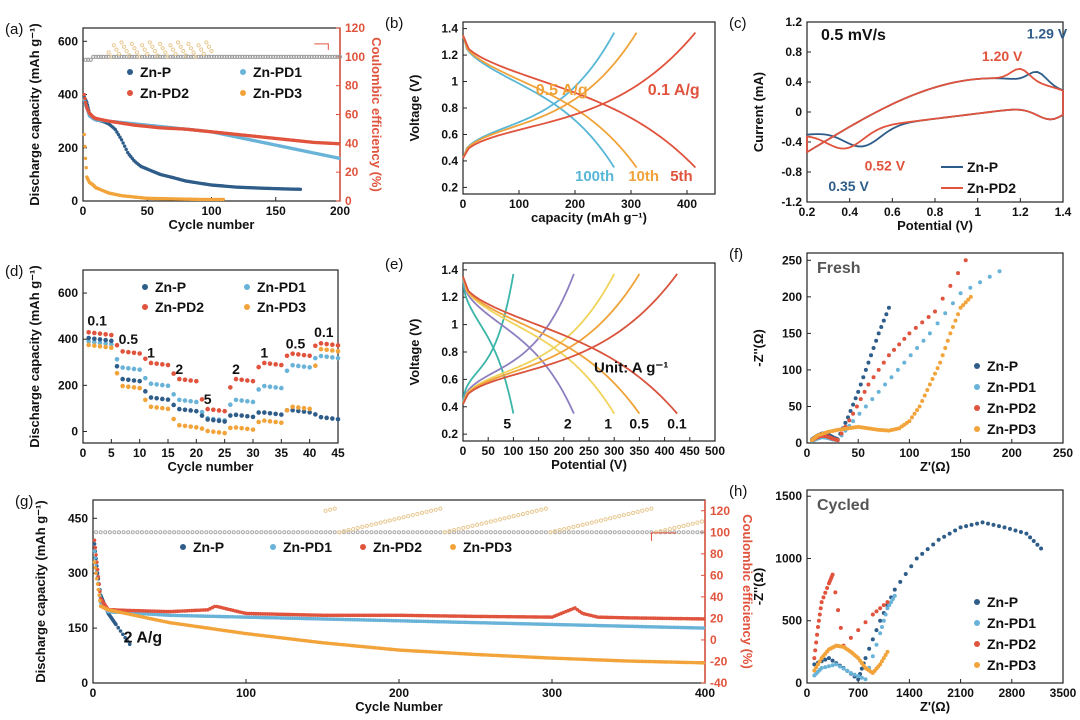 Image resolution: width=1080 pixels, height=720 pixels. What do you see at coordinates (758, 348) in the screenshot?
I see `y-axis-label: -Z''(Ω)` at bounding box center [758, 348].